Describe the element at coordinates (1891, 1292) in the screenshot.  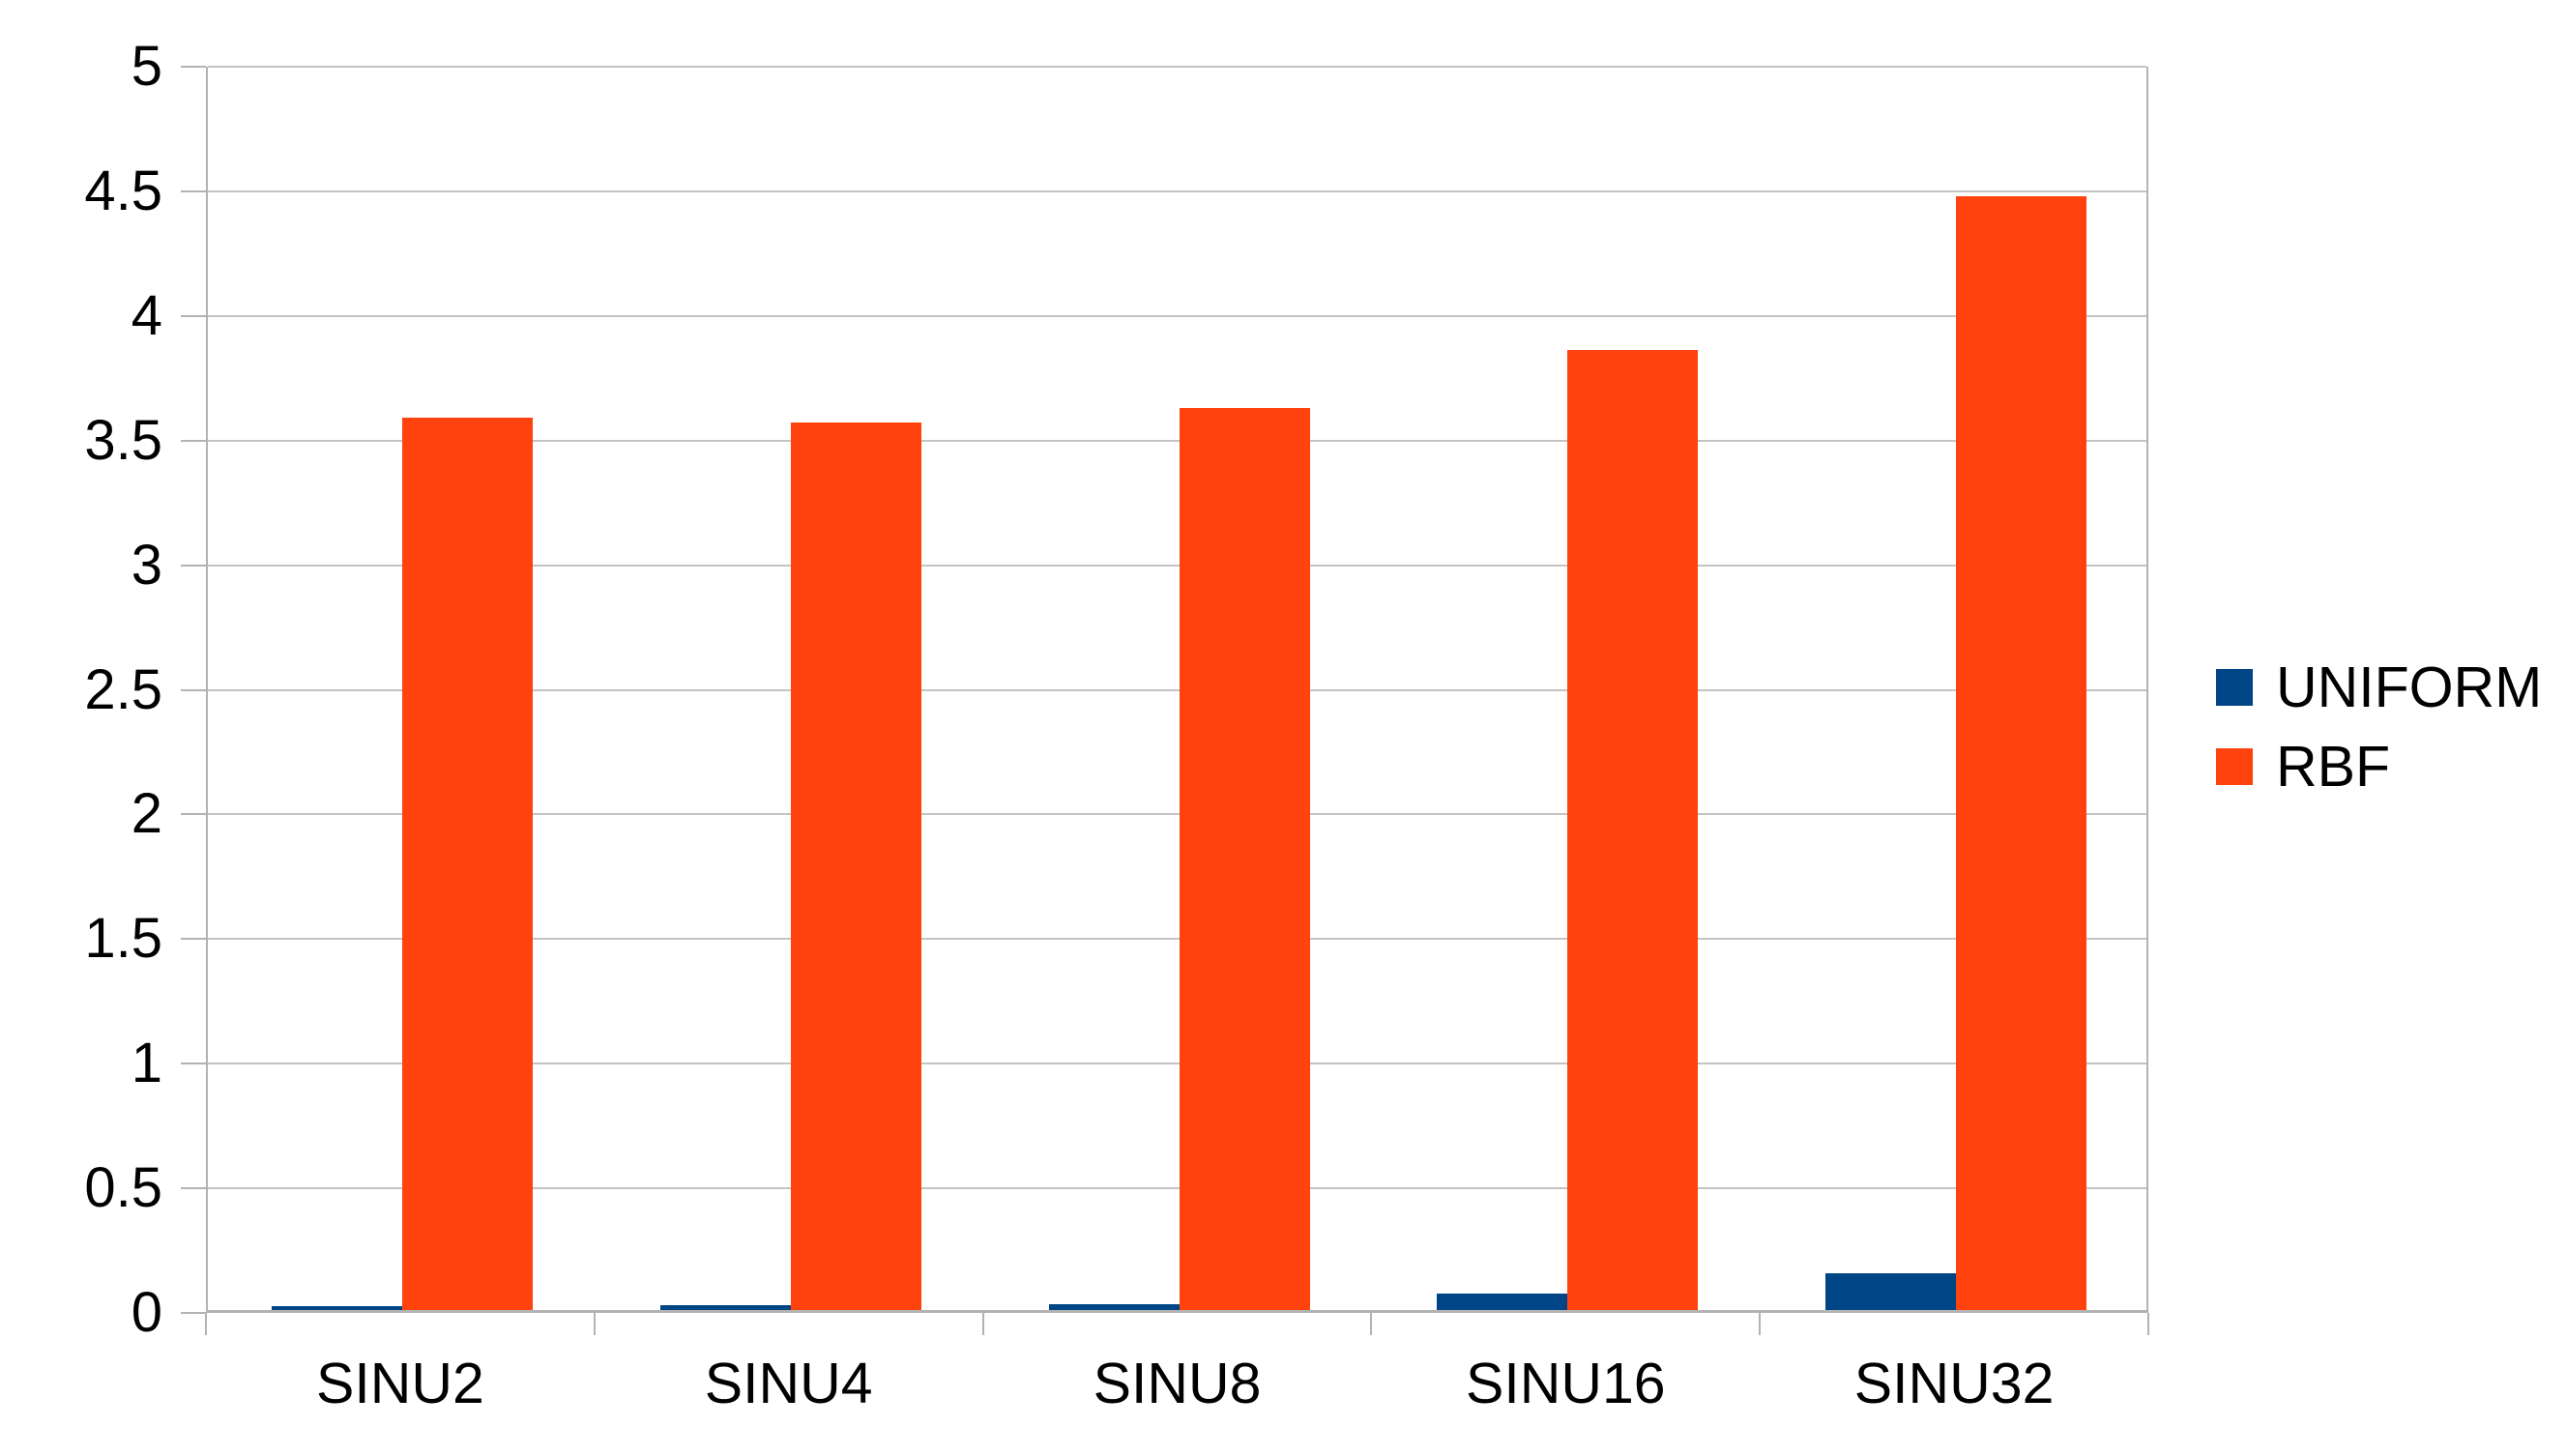
I see `bar-uniform-sinu32` at that location.